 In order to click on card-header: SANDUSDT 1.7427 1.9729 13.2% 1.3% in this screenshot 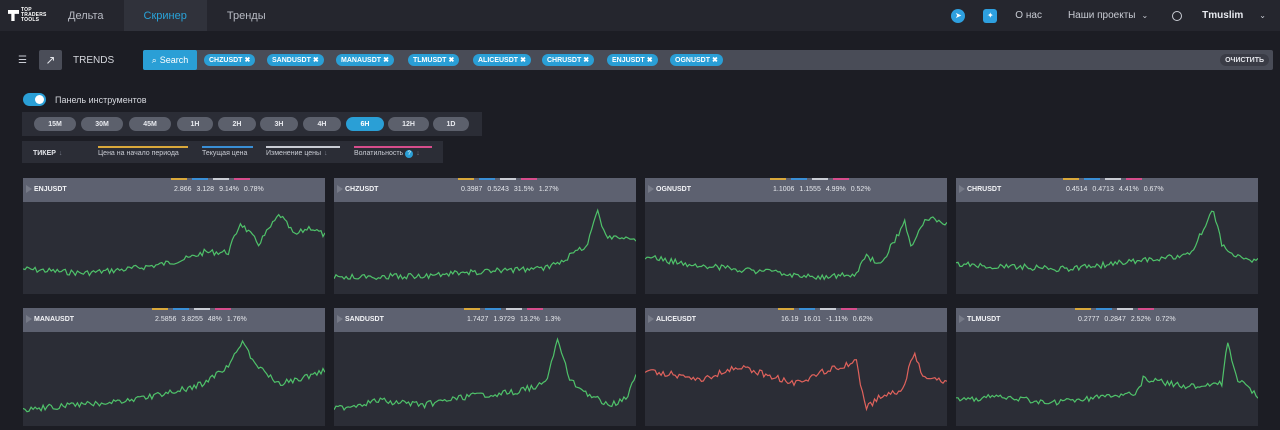, I will do `click(485, 320)`.